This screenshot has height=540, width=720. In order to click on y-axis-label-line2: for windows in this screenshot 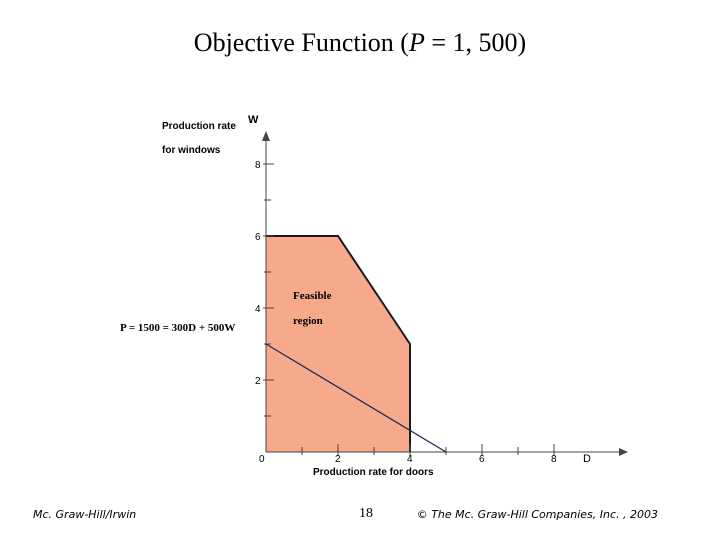, I will do `click(191, 150)`.